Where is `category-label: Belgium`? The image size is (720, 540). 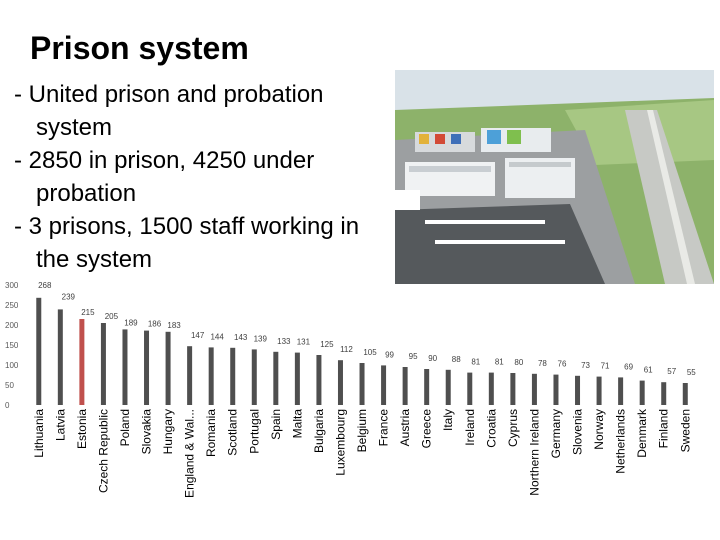 category-label: Belgium is located at coordinates (362, 430).